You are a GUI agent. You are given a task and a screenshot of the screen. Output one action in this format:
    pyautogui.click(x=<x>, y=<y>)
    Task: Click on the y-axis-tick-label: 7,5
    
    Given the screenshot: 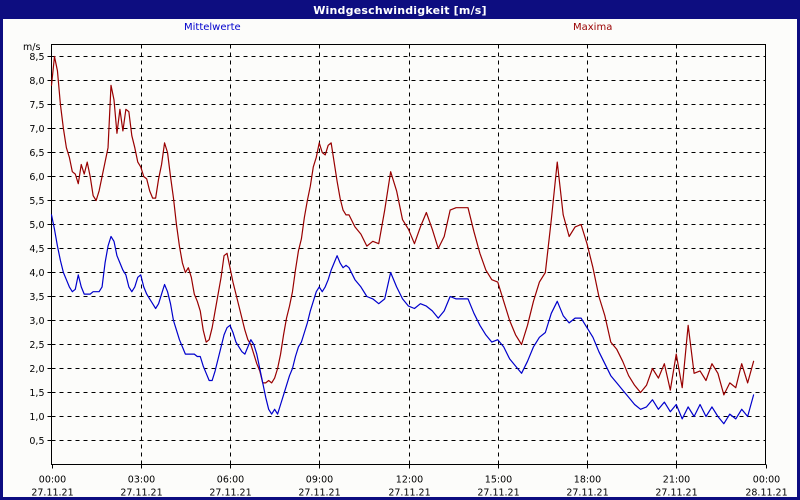 What is the action you would take?
    pyautogui.click(x=36, y=105)
    